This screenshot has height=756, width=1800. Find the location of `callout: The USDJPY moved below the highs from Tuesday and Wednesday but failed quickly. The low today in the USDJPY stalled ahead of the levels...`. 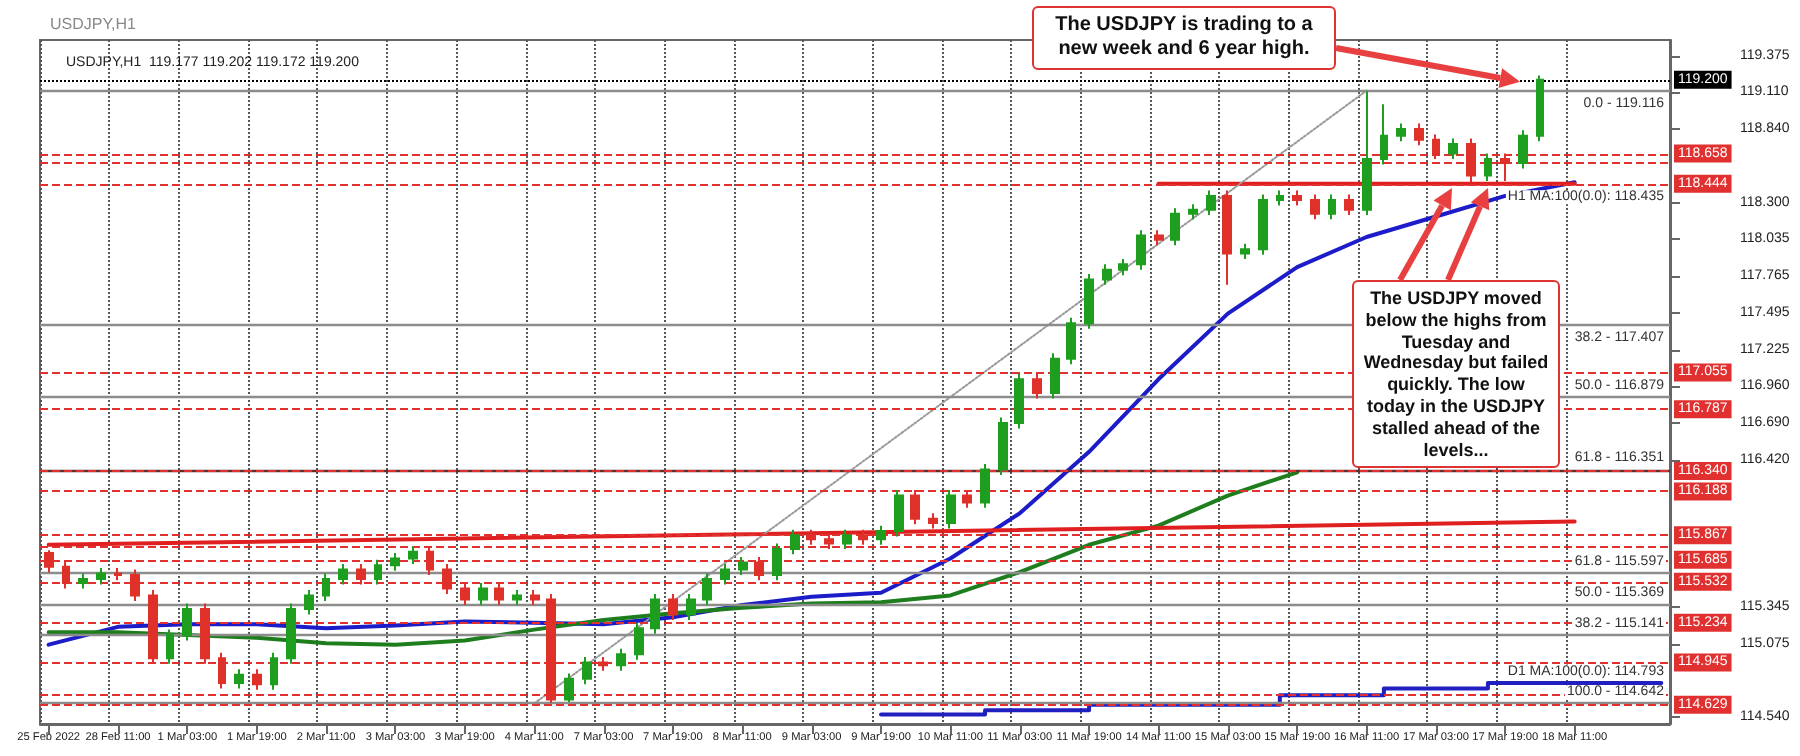

callout: The USDJPY moved below the highs from Tuesday and Wednesday but failed quickly. The low today in the USDJPY stalled ahead of the levels... is located at coordinates (1456, 374).